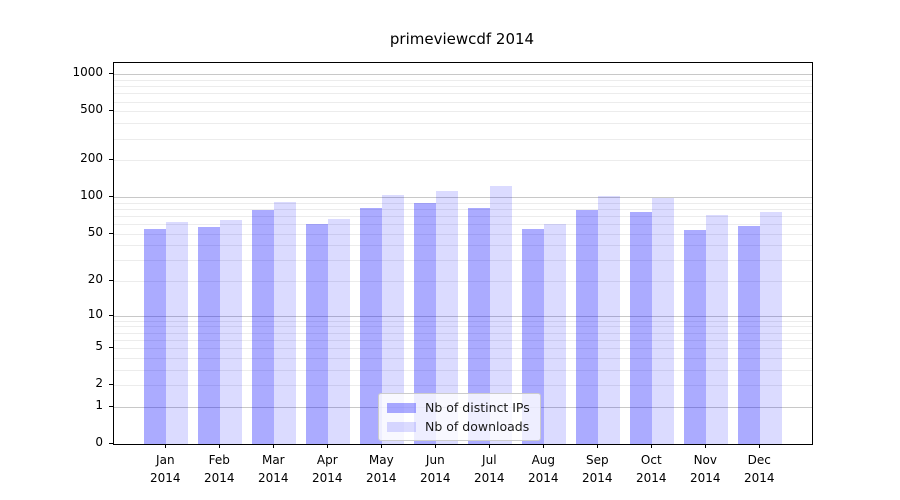 This screenshot has width=900, height=500. Describe the element at coordinates (99, 442) in the screenshot. I see `y-tick-label-0: 0` at that location.